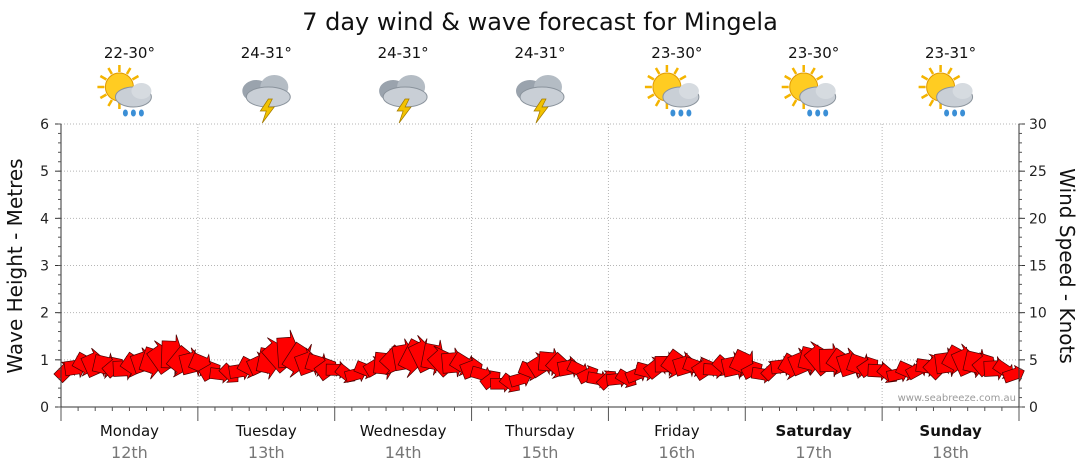  I want to click on left-tick-label: 3, so click(44, 267).